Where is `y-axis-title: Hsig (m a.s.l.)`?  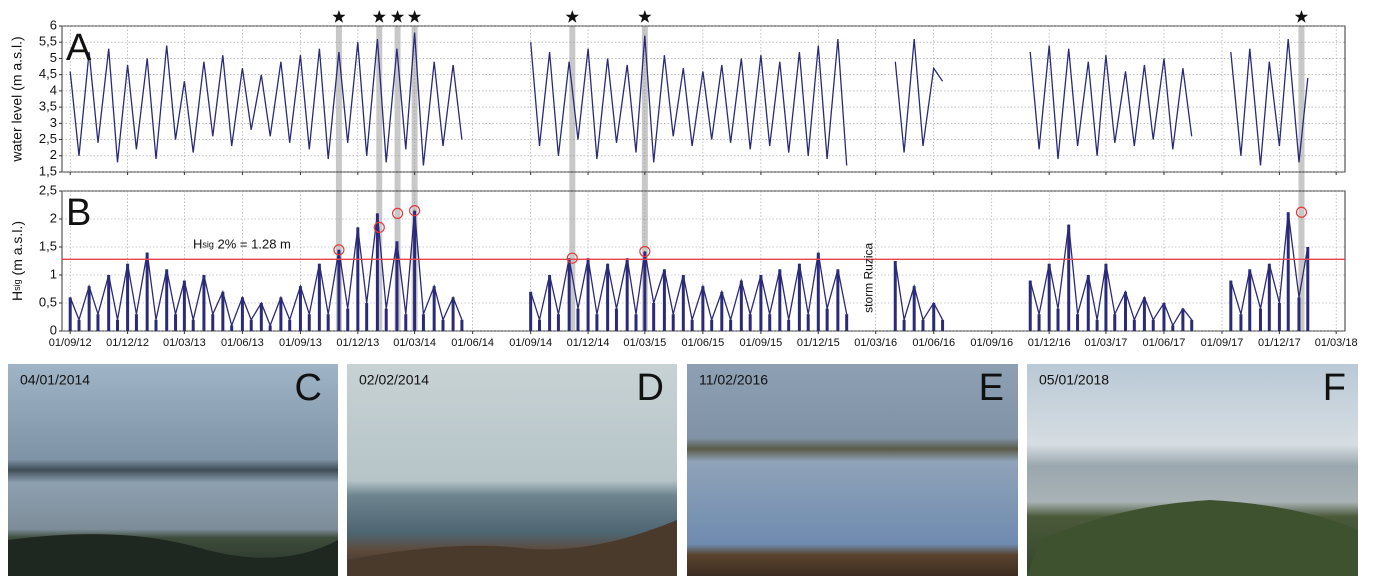 y-axis-title: Hsig (m a.s.l.) is located at coordinates (17, 261).